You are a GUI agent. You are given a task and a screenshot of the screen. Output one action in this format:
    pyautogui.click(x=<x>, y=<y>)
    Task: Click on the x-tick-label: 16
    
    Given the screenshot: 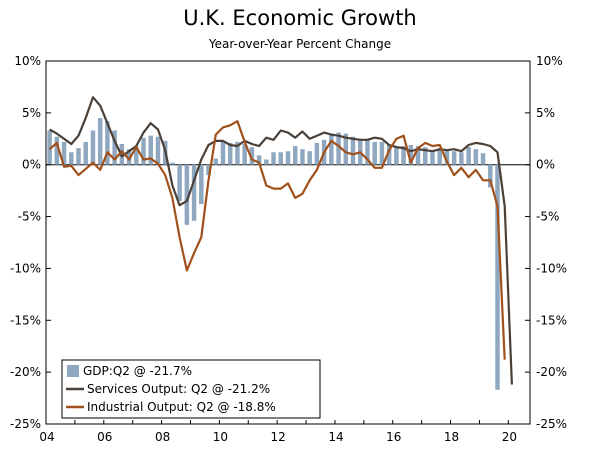 What is the action you would take?
    pyautogui.click(x=393, y=437)
    